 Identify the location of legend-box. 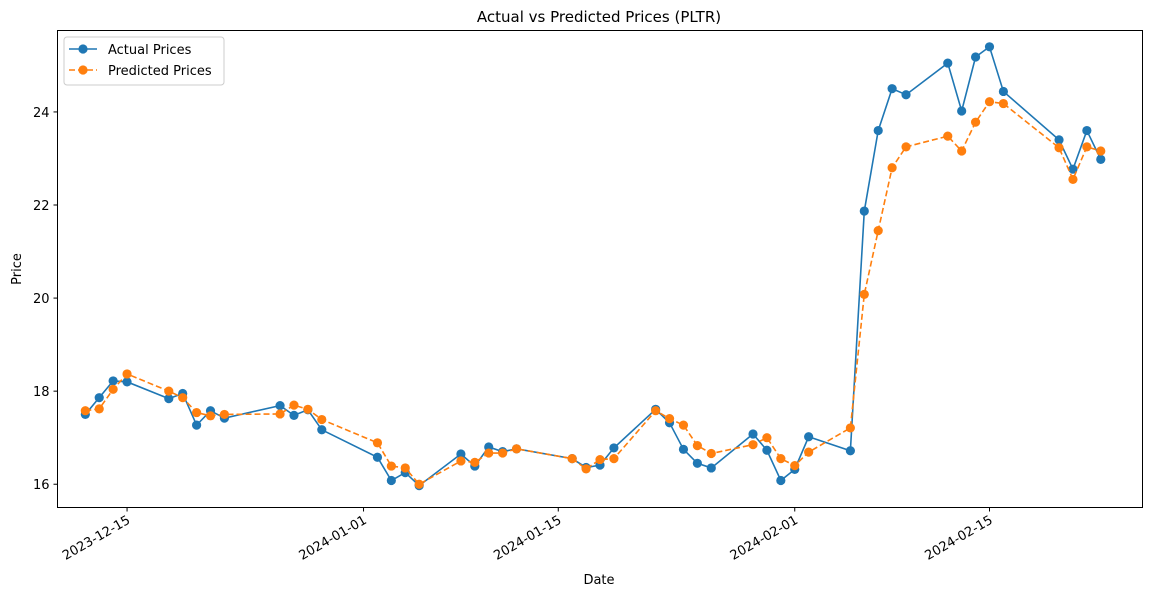
(144, 61).